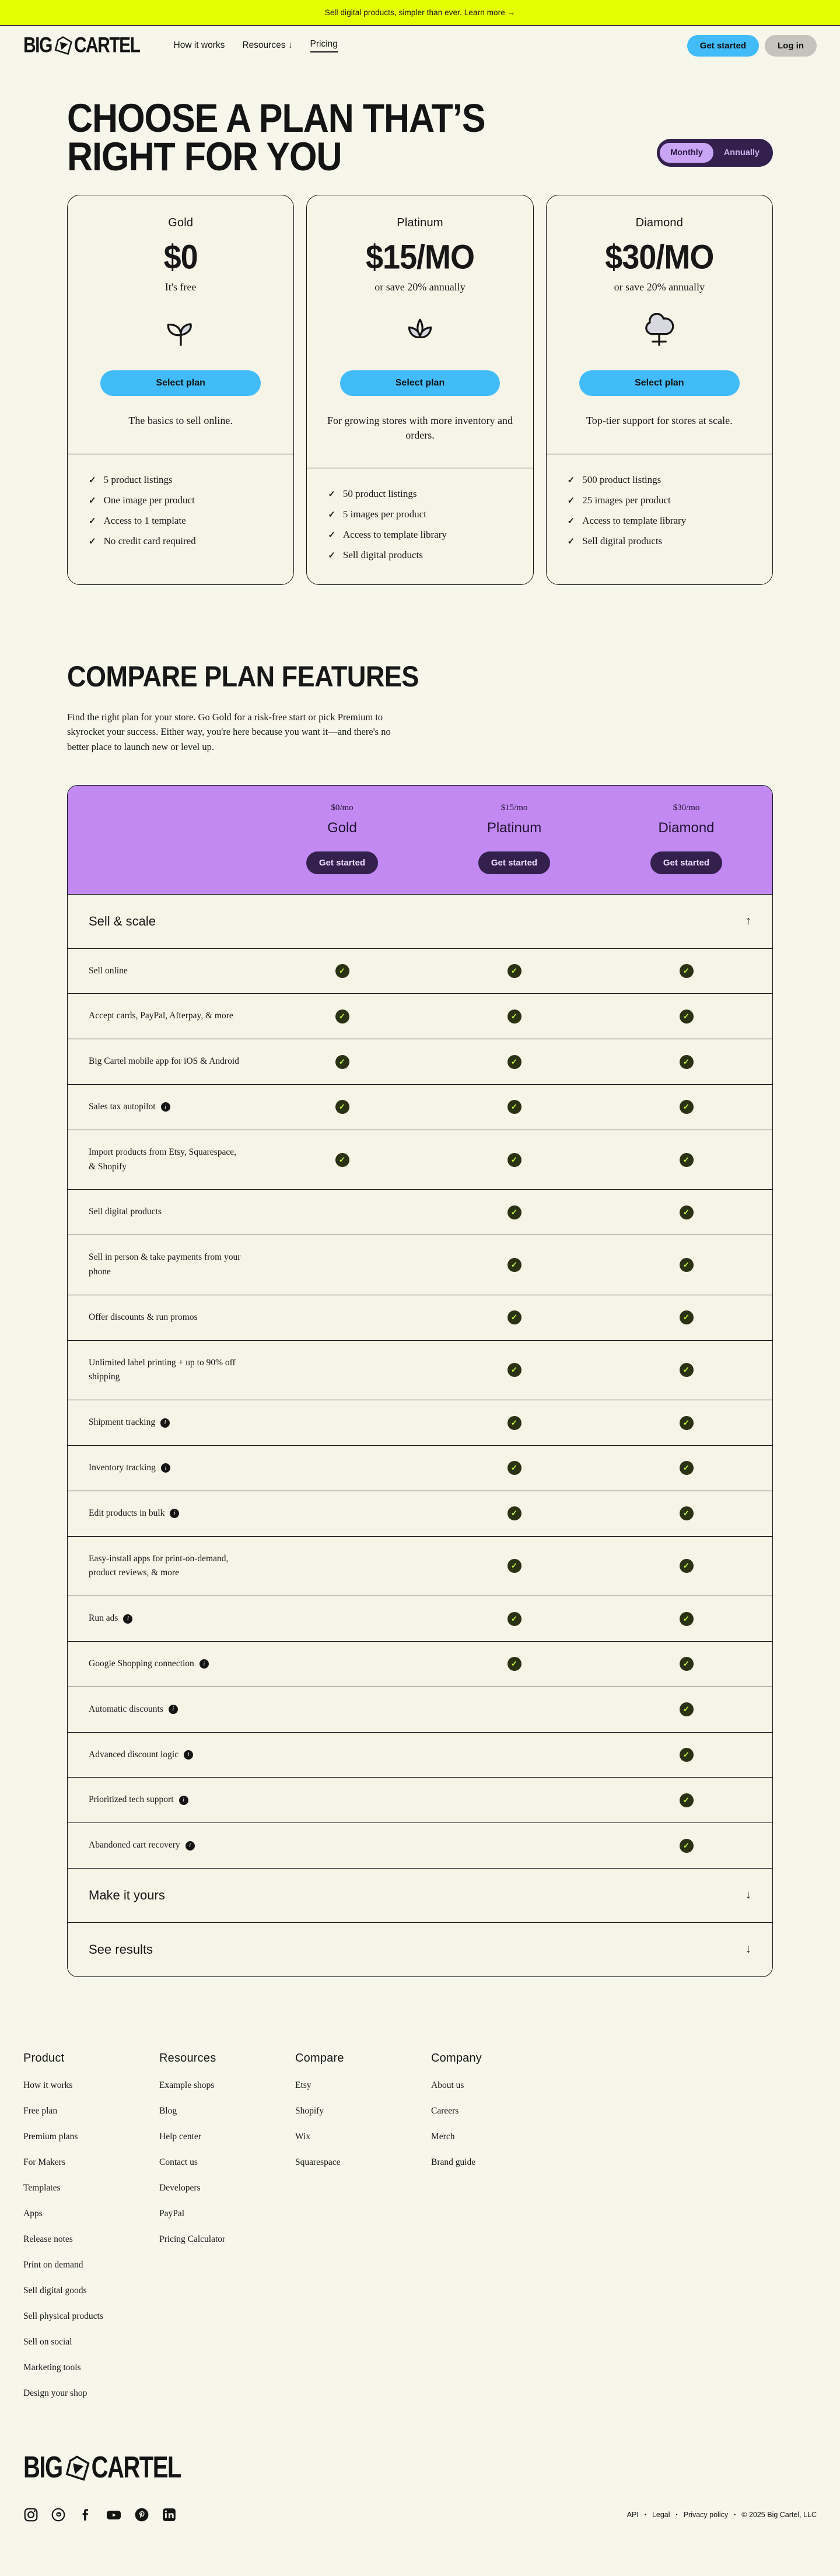  What do you see at coordinates (632, 2514) in the screenshot?
I see `legal-link: API` at bounding box center [632, 2514].